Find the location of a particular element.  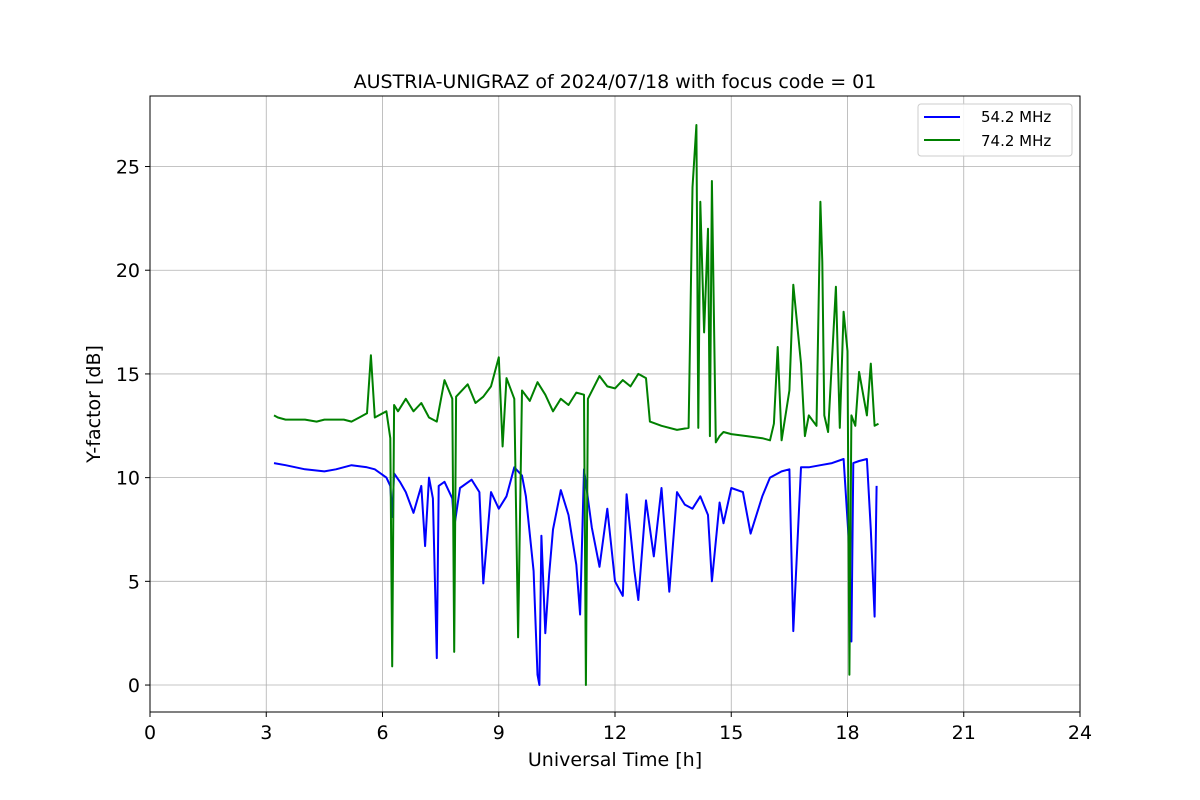

x-tick-label: 0 is located at coordinates (150, 733).